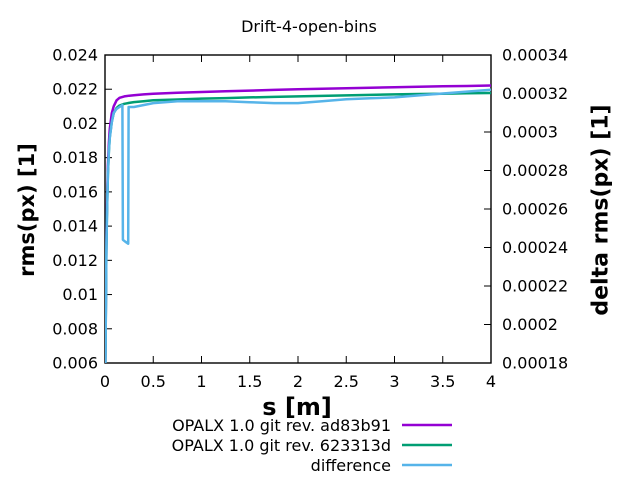 The image size is (640, 480). What do you see at coordinates (80, 123) in the screenshot?
I see `y-tick-label: 0.02` at bounding box center [80, 123].